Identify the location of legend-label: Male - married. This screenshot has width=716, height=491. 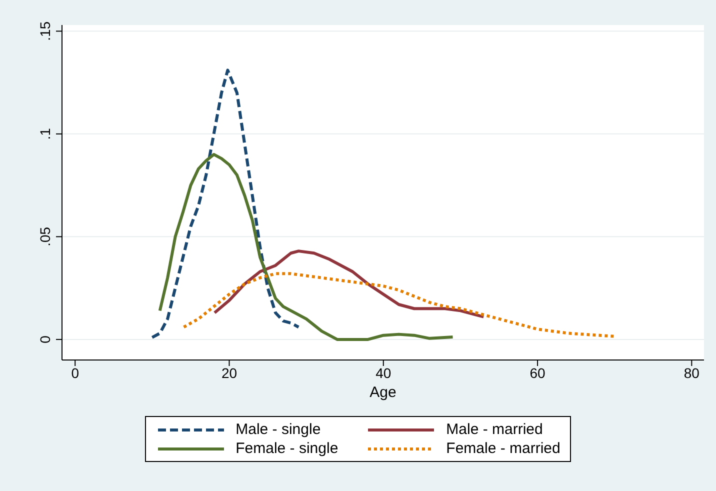
(494, 429).